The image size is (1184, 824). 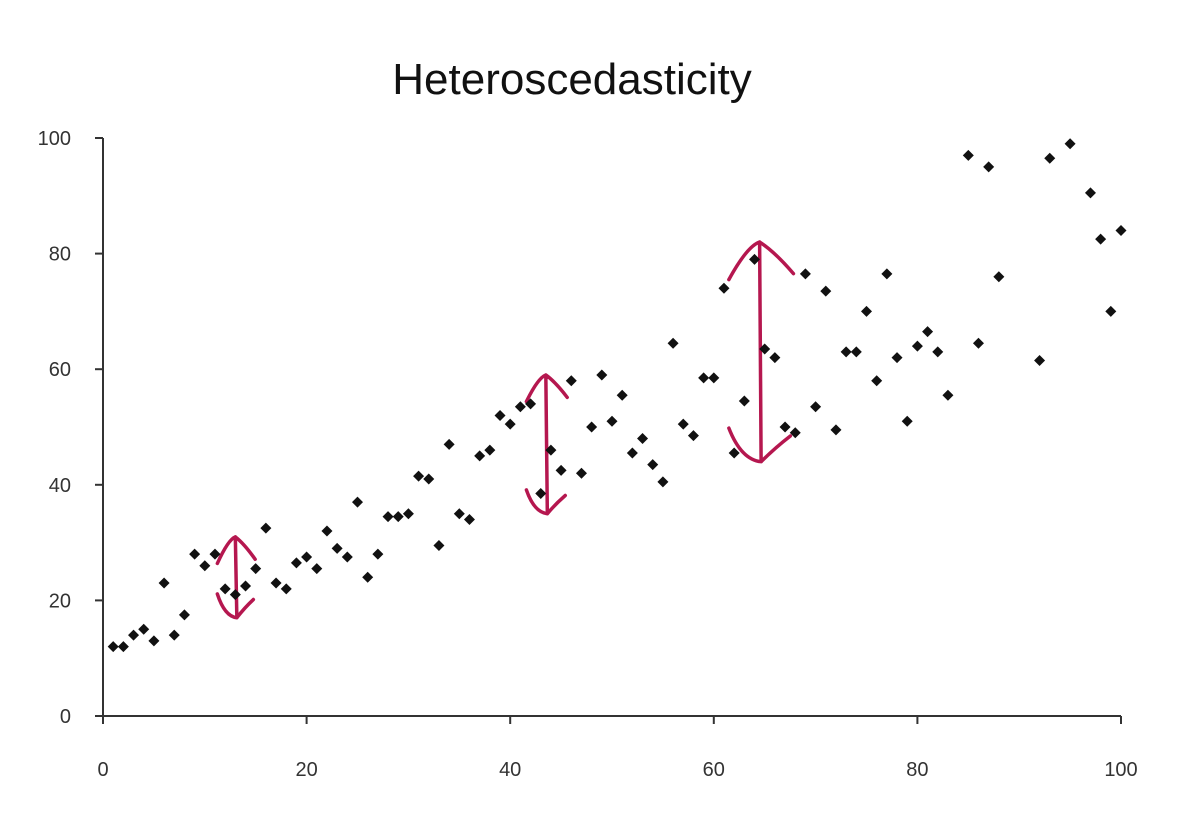 I want to click on y-tick-label: 80, so click(x=60, y=255).